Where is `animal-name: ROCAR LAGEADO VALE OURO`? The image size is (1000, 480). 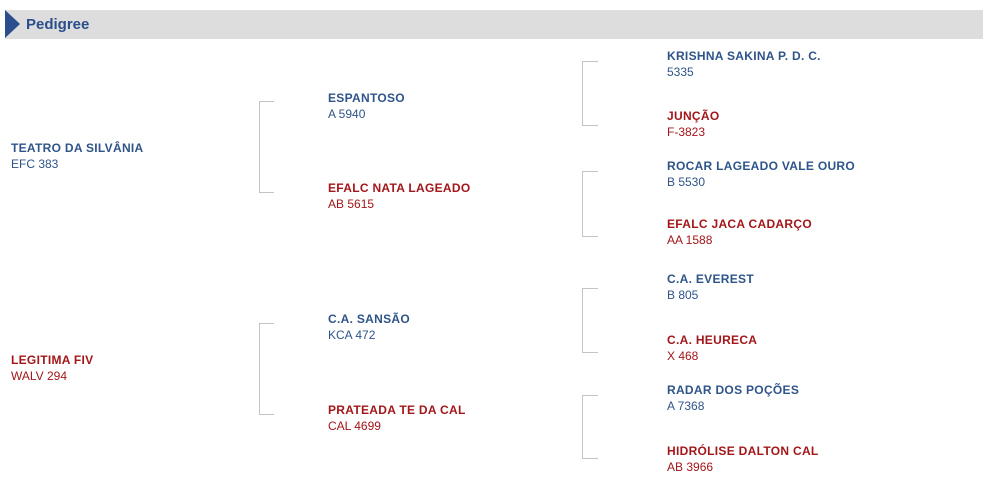 animal-name: ROCAR LAGEADO VALE OURO is located at coordinates (761, 166).